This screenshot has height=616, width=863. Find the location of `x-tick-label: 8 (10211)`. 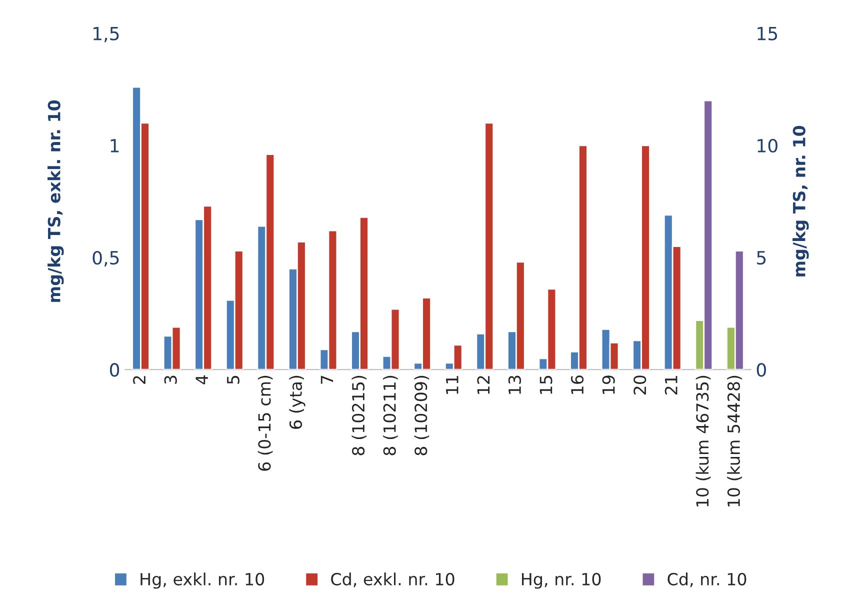

x-tick-label: 8 (10211) is located at coordinates (390, 416).